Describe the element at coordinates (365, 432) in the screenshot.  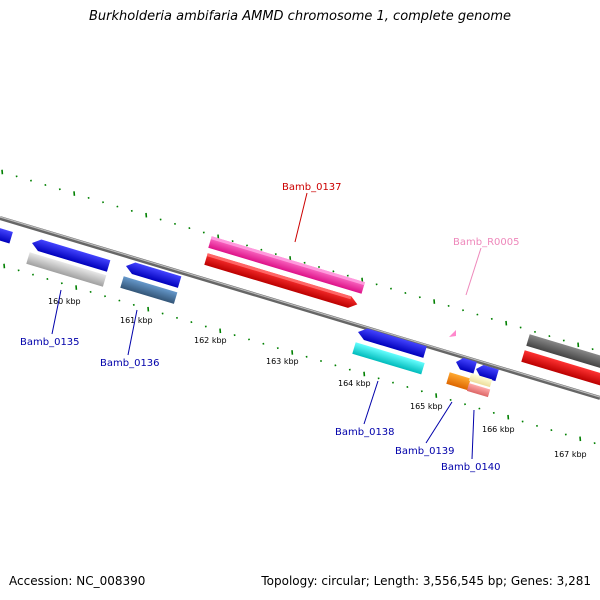
I see `gene-label-bamb-0138: Bamb_0138` at that location.